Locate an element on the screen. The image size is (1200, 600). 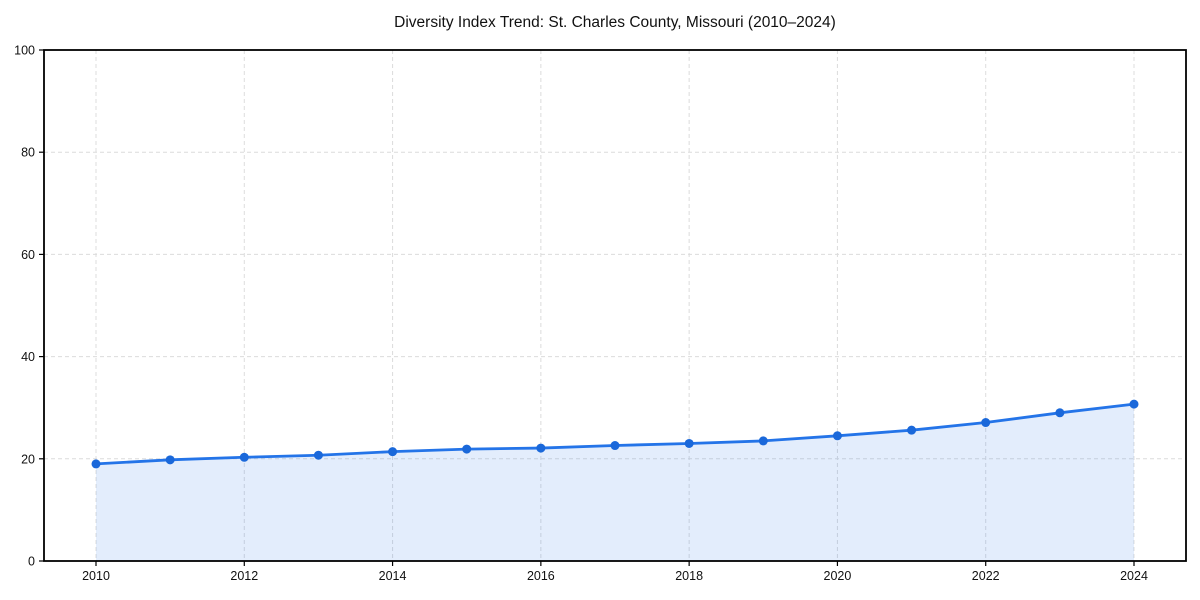
y-tick-label: 20 is located at coordinates (28, 459).